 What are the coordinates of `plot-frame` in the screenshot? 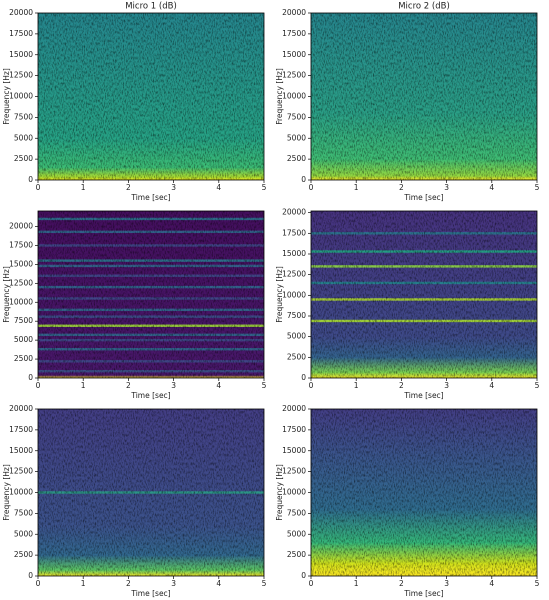 It's located at (424, 294).